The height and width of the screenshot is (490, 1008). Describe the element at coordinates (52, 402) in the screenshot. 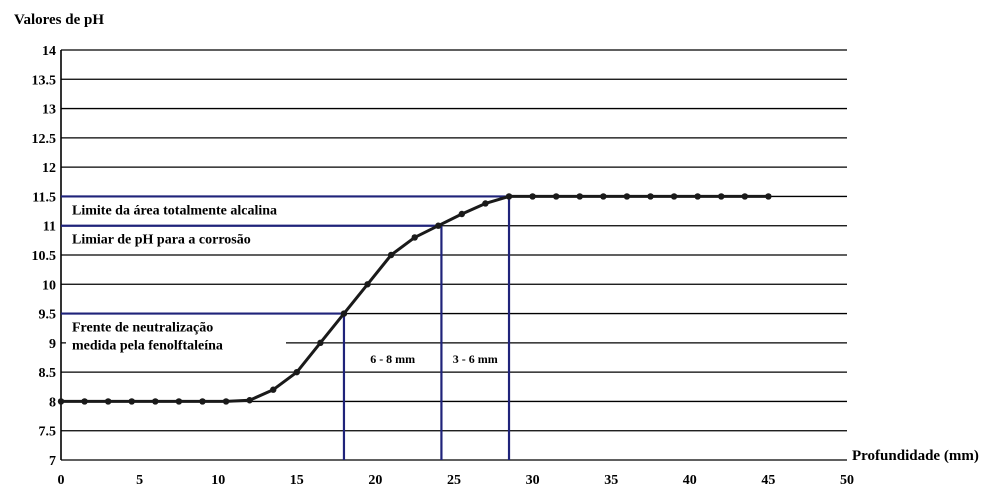

I see `y-tick-label: 8` at that location.